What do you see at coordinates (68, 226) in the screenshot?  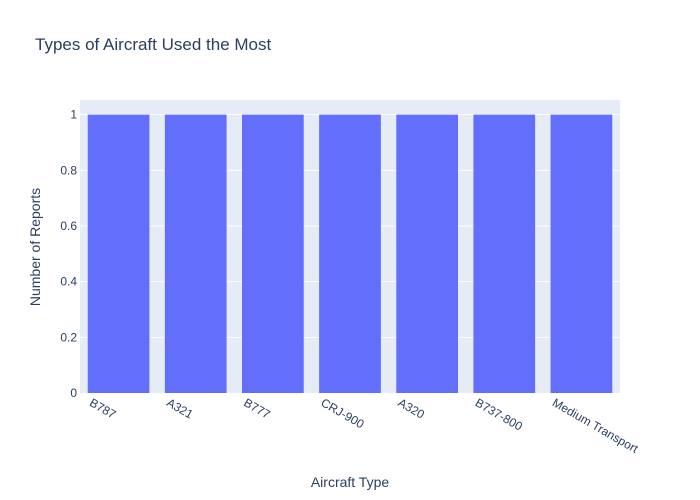 I see `y-tick-label: 0.6` at bounding box center [68, 226].